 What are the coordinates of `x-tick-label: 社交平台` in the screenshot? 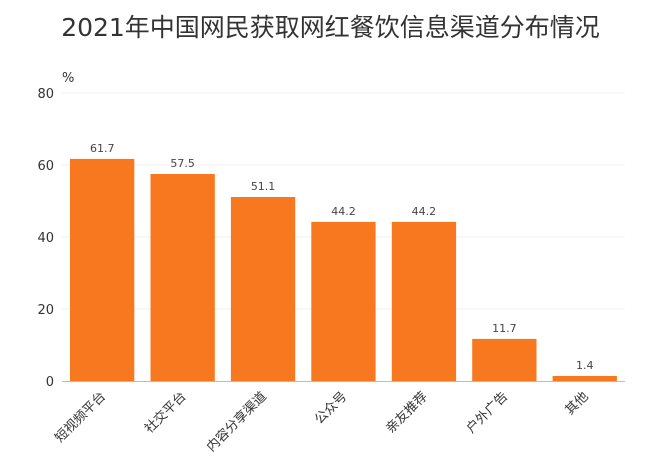 It's located at (165, 413).